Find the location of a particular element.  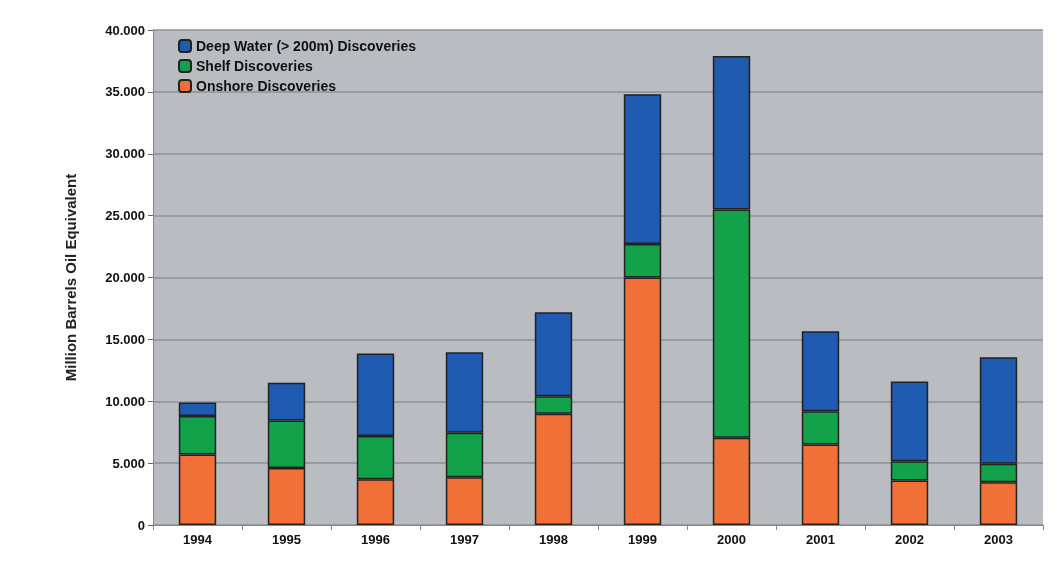

x-tick-label: 1995 is located at coordinates (286, 539).